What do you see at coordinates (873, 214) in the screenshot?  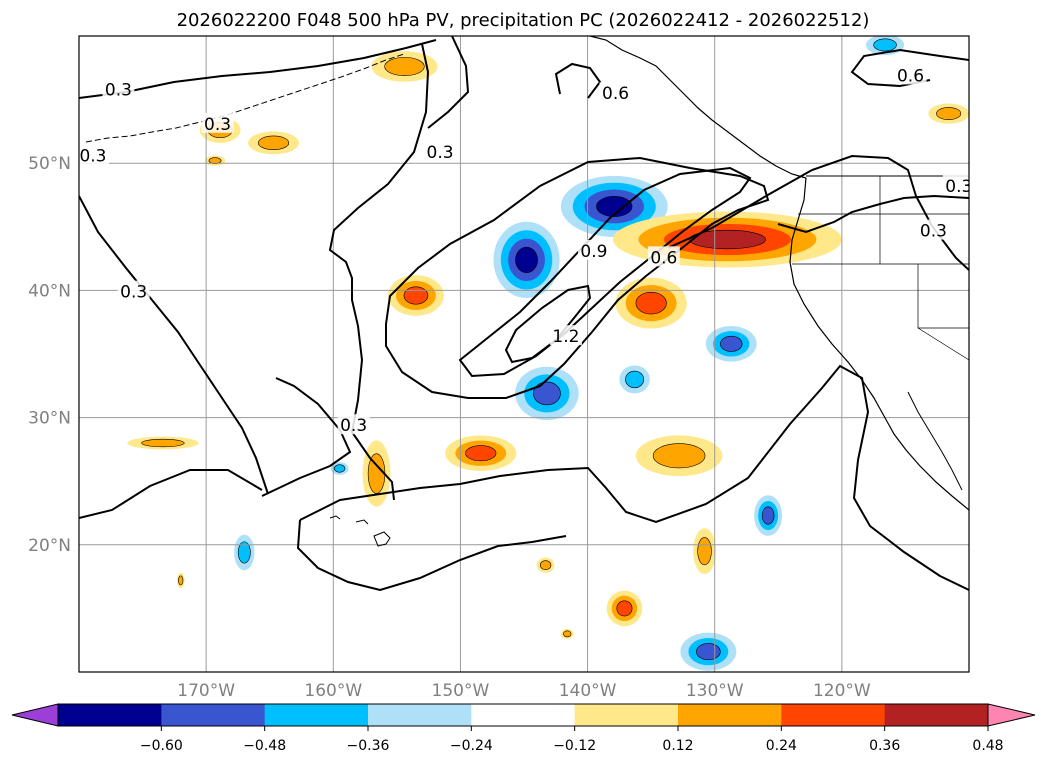 I see `pv-contour-0.3-pacific-northwest` at bounding box center [873, 214].